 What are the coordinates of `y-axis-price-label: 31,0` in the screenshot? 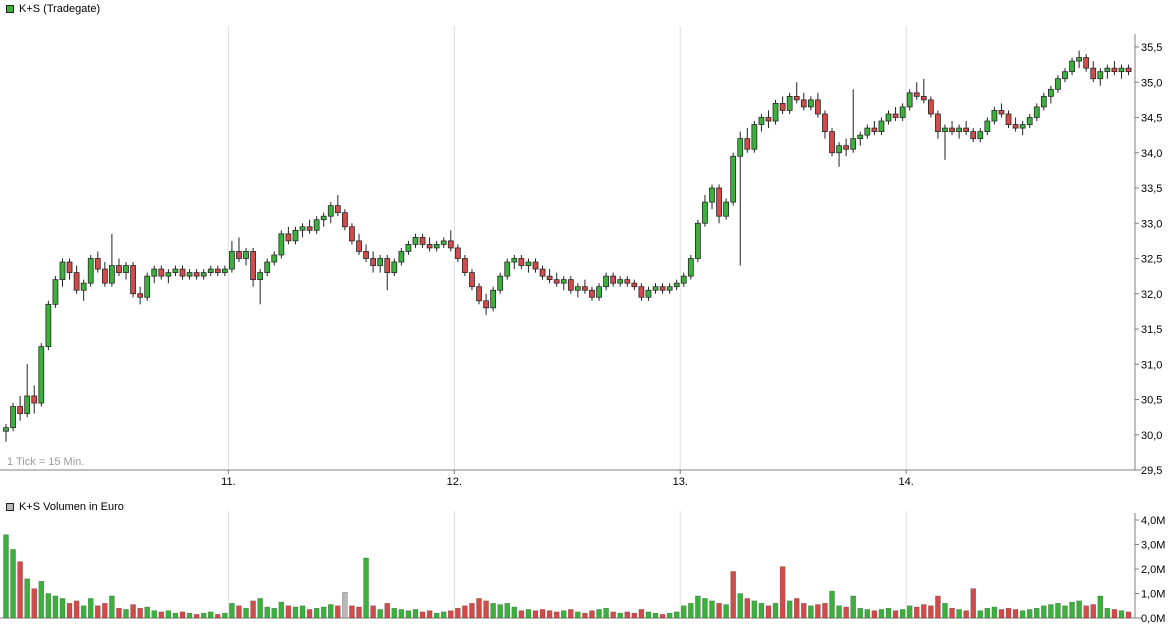 It's located at (1151, 365).